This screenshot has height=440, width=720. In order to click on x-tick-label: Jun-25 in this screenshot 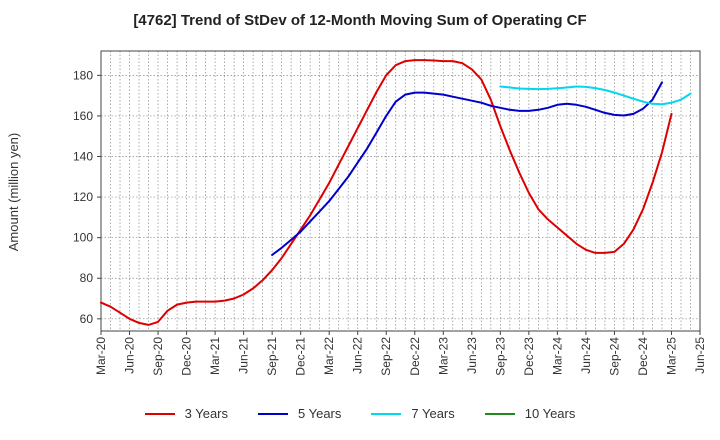, I will do `click(700, 355)`.